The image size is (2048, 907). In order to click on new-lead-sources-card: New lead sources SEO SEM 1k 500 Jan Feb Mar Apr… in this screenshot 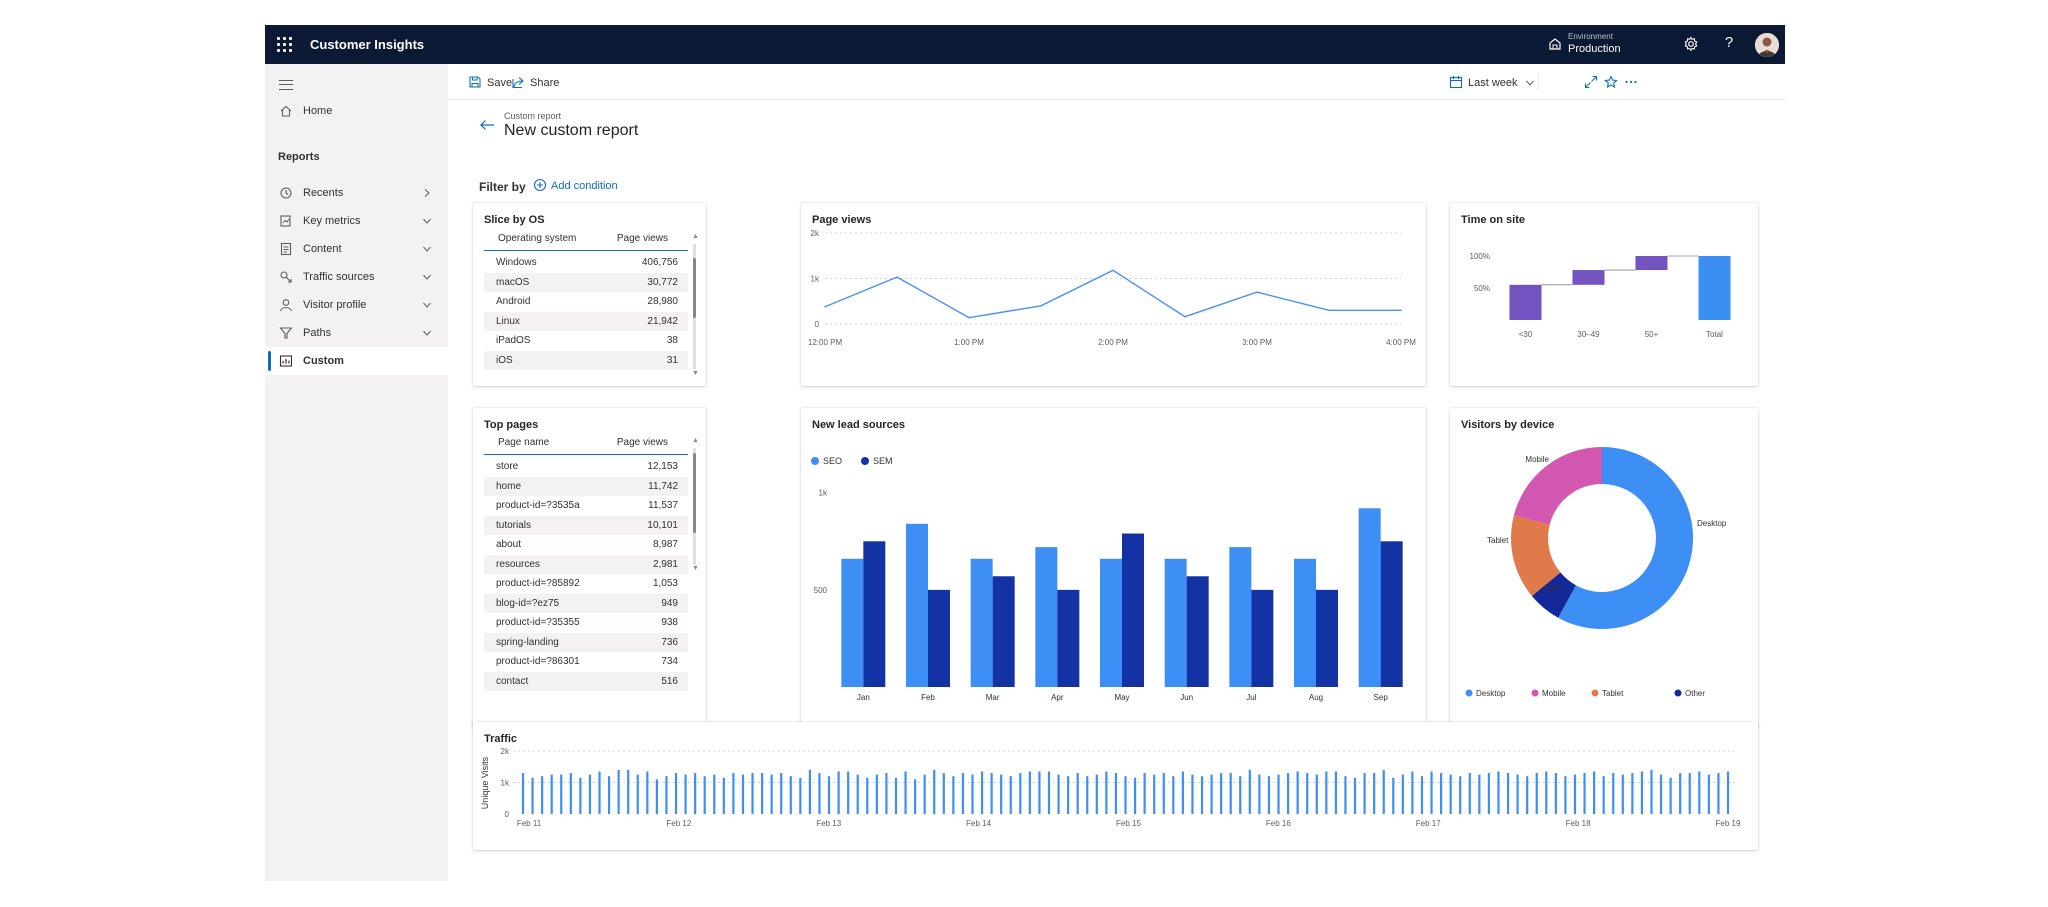, I will do `click(1113, 568)`.